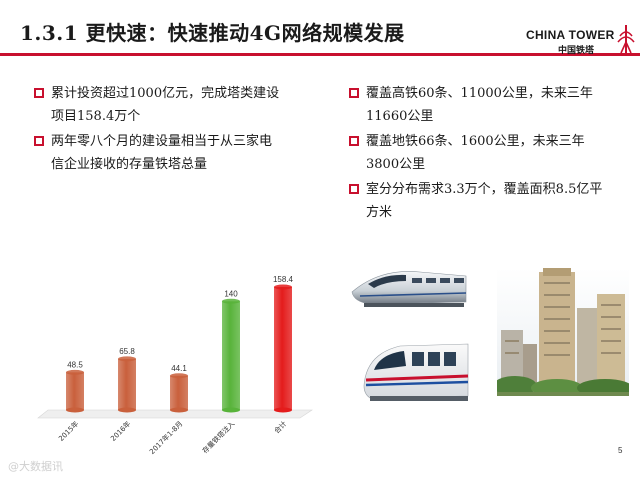  I want to click on bullet-item: 两年零八个月的建设量相当于从三家电 信企业接收的存量铁塔总量, so click(173, 153).